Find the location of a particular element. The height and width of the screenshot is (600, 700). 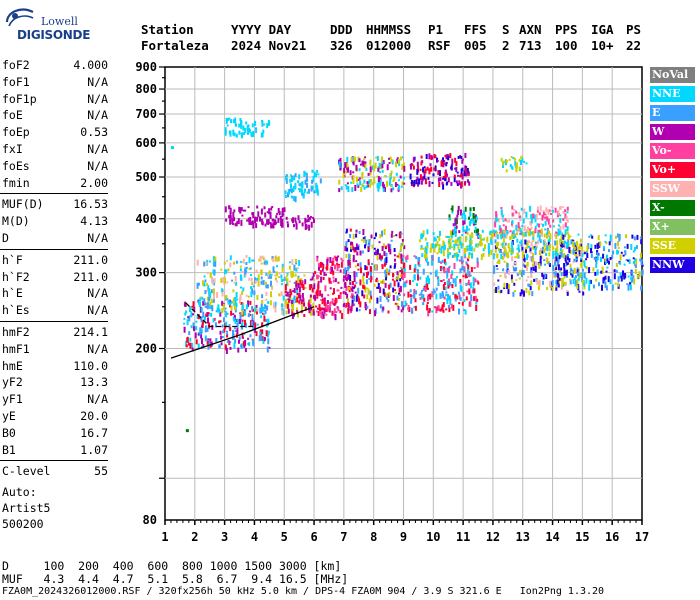

param-name: h`Es is located at coordinates (16, 310).